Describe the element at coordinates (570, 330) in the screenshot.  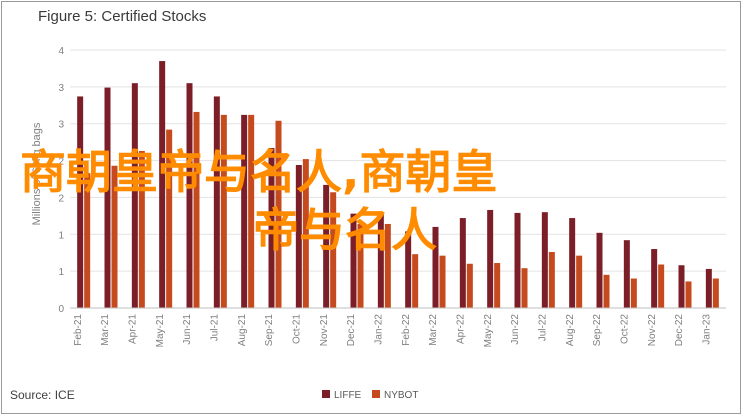
I see `x-tick-label: Aug-22` at that location.